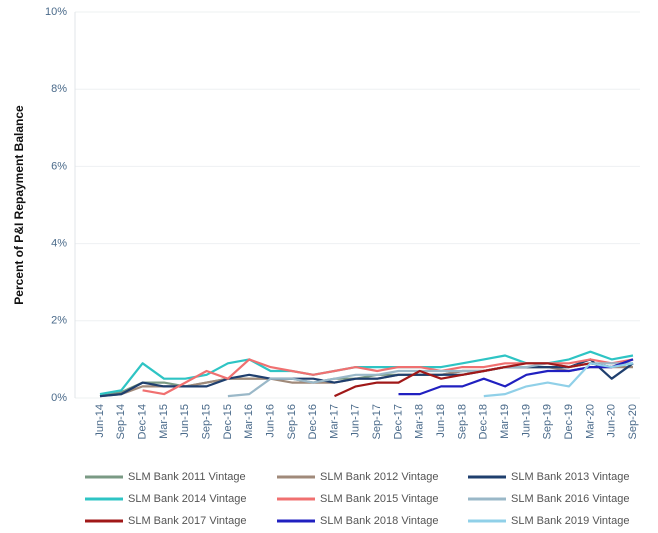 This screenshot has width=658, height=533. Describe the element at coordinates (187, 499) in the screenshot. I see `legend-label: SLM Bank 2014 Vintage` at that location.